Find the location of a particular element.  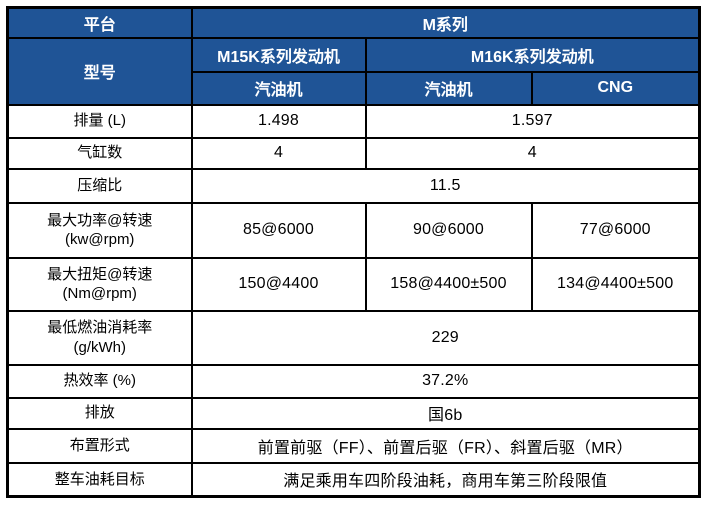

table-row: 最大功率@转速 (kw@rpm) 85@6000 90@6000 77@6000 is located at coordinates (353, 230).